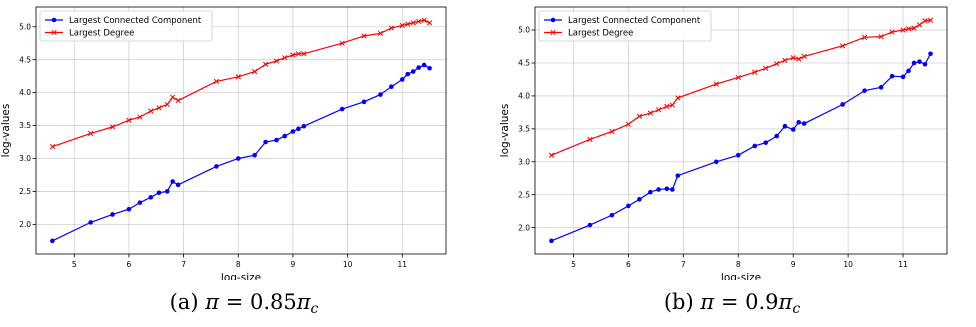 The image size is (976, 327). What do you see at coordinates (524, 227) in the screenshot?
I see `y-tick-label: 2.0` at bounding box center [524, 227].